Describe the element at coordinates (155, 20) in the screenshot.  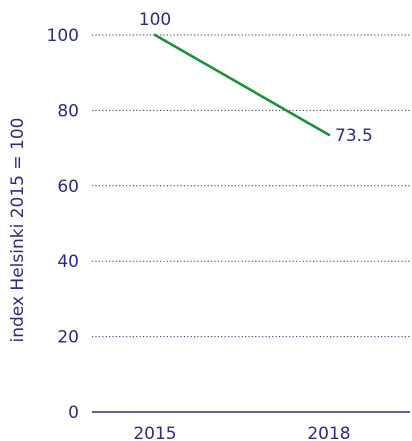
I see `data-label-2015: 100` at that location.